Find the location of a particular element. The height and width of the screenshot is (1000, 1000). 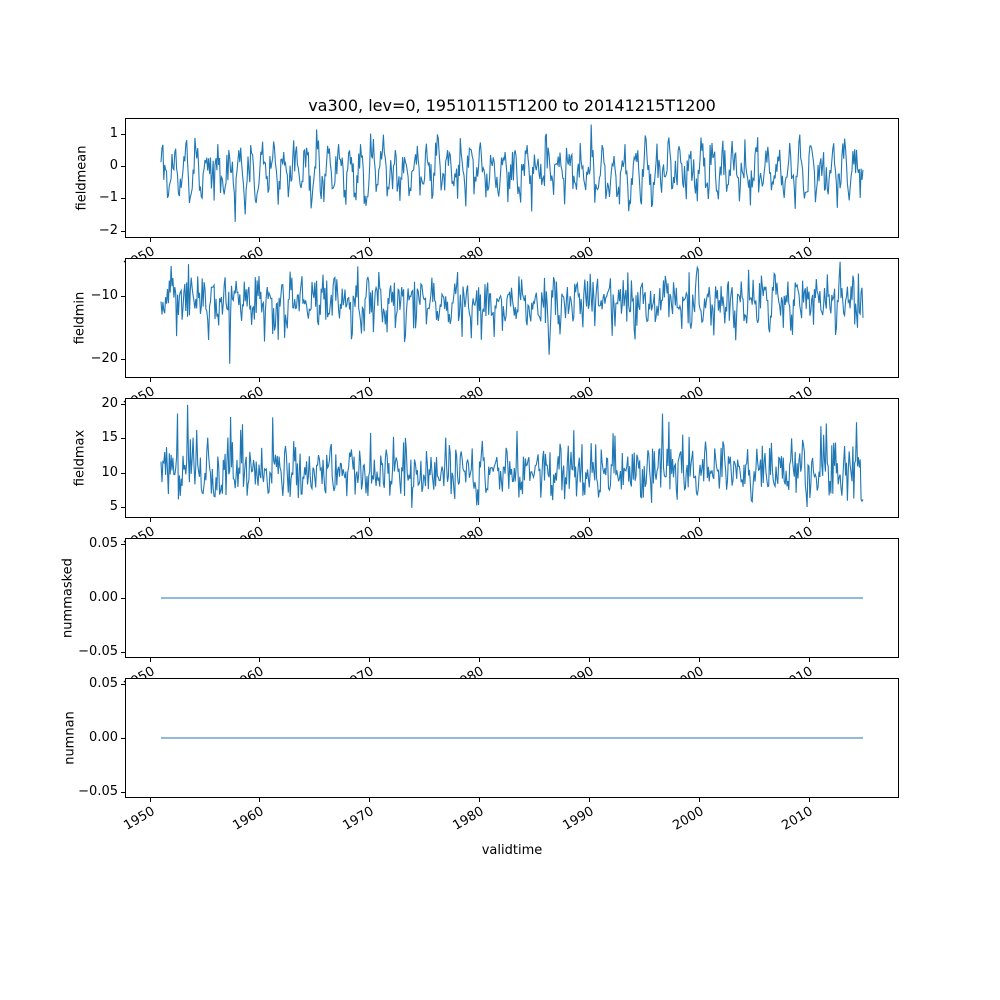

y-tick-label: 15 is located at coordinates (109, 438).